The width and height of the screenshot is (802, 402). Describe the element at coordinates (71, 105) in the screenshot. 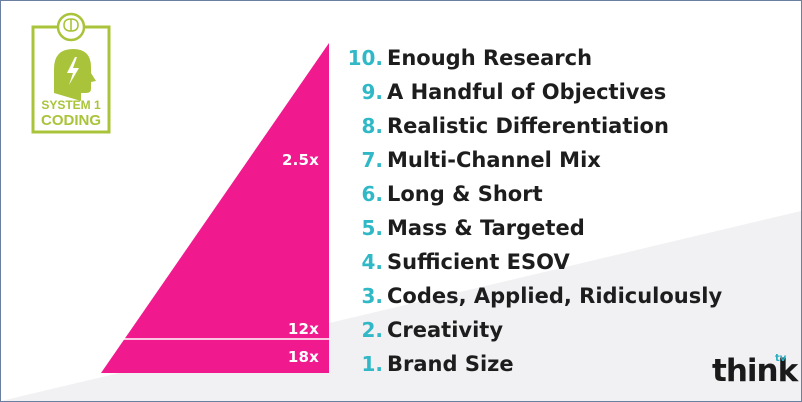

I see `logo-line1: SYSTEM 1` at that location.